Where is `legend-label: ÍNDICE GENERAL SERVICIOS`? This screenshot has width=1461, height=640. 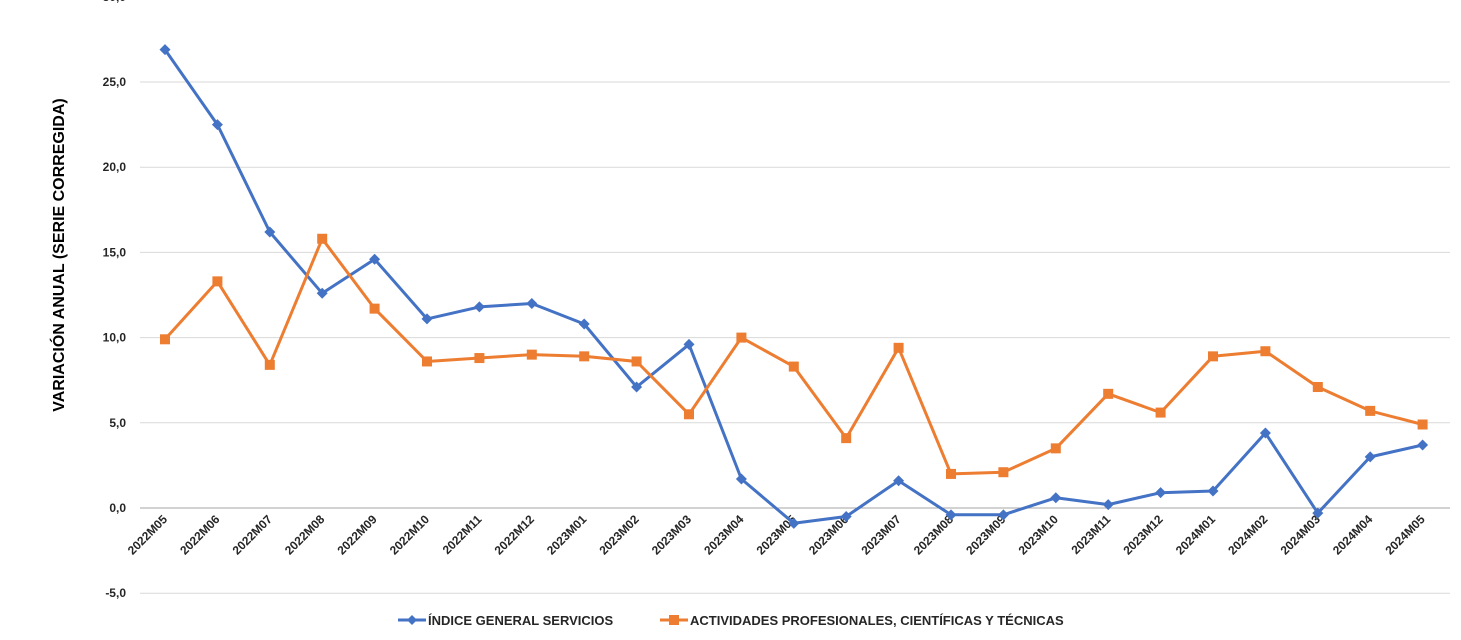
legend-label: ÍNDICE GENERAL SERVICIOS is located at coordinates (520, 620).